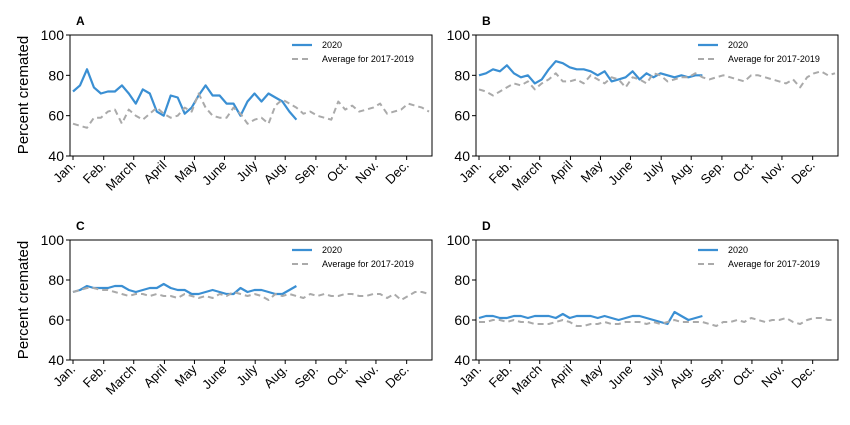 The height and width of the screenshot is (425, 850). I want to click on panel-label: C, so click(80, 226).